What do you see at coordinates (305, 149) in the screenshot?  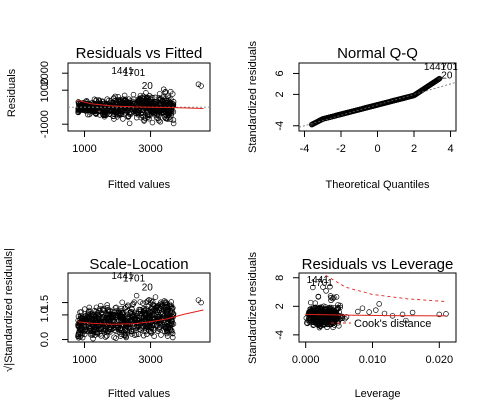 I see `x-tick-label: -4` at bounding box center [305, 149].